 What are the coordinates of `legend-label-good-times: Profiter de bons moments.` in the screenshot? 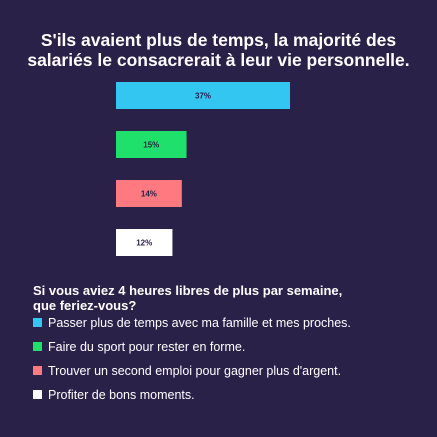 It's located at (121, 395).